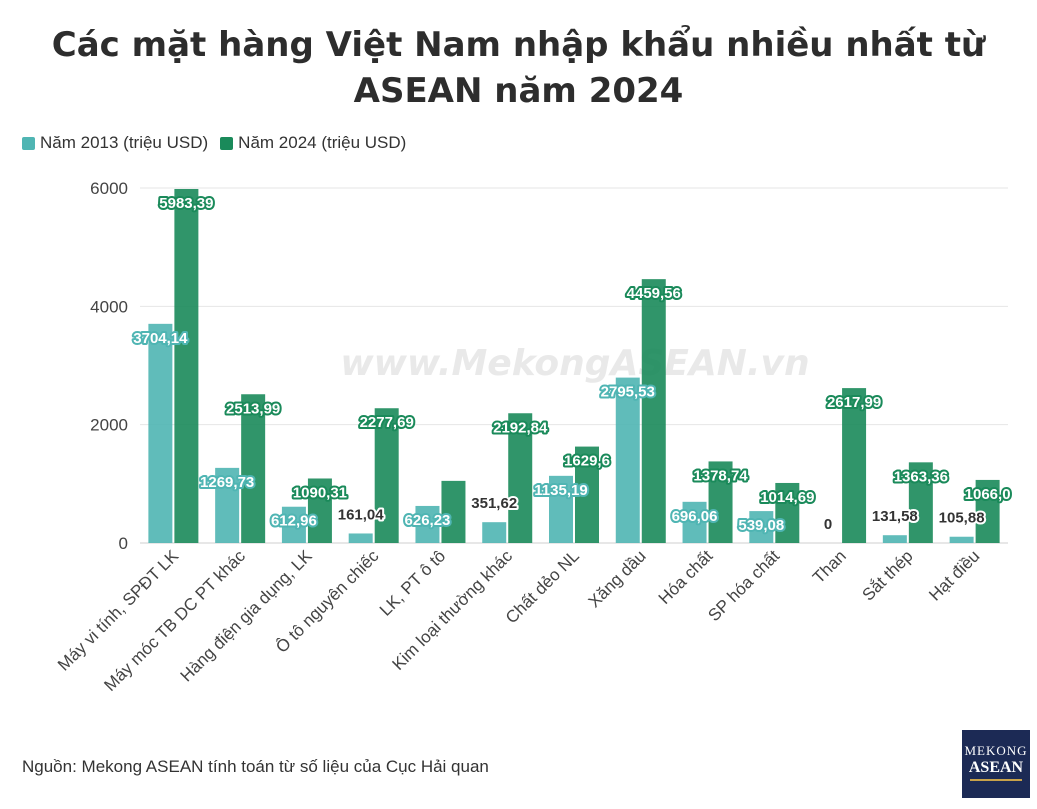 This screenshot has width=1037, height=809. What do you see at coordinates (720, 475) in the screenshot?
I see `data-label: 1378,74` at bounding box center [720, 475].